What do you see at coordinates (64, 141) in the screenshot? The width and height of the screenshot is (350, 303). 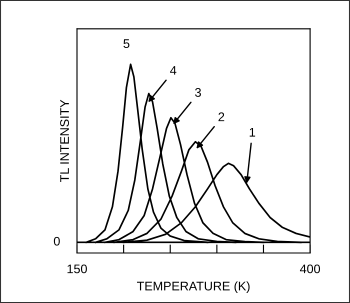 I see `y-axis-title: TL INTENSITY` at bounding box center [64, 141].